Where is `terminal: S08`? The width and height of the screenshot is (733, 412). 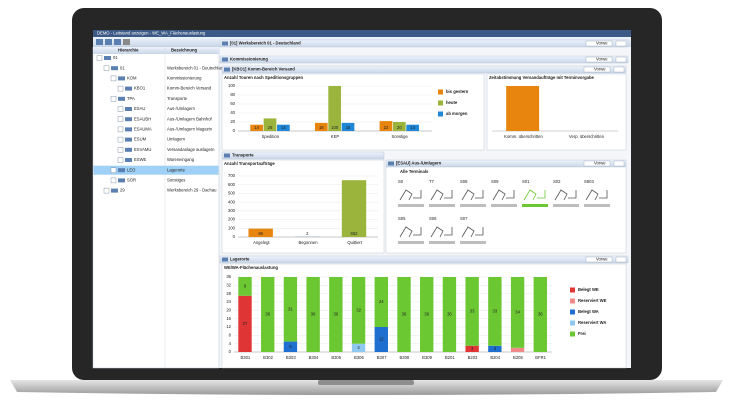
terminal: S08 is located at coordinates (473, 193).